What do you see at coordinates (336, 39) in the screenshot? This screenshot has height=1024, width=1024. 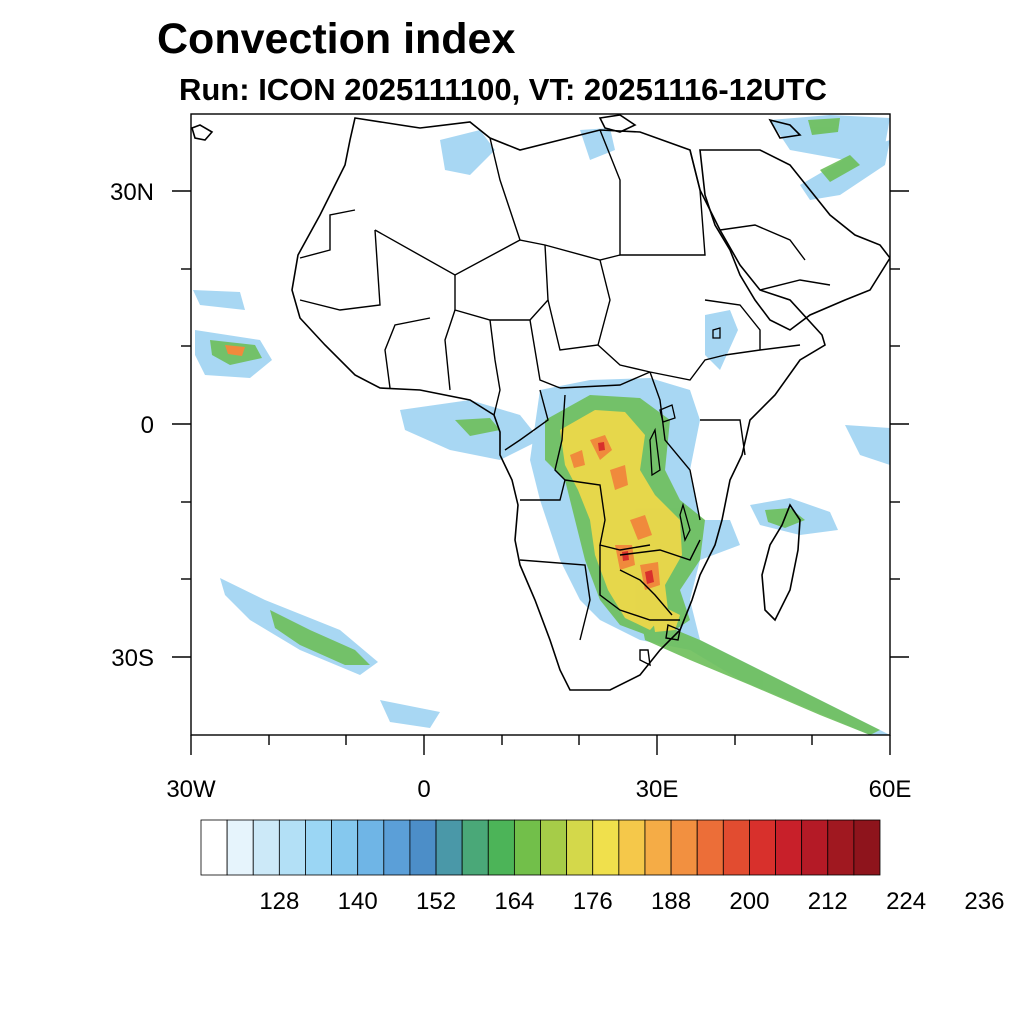 I see `map-title: Convection index` at bounding box center [336, 39].